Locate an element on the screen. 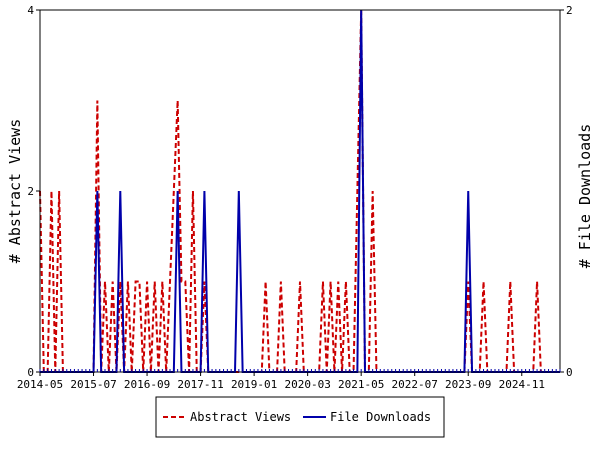 The image size is (600, 450). x-tick-label: 2019-01 is located at coordinates (254, 384).